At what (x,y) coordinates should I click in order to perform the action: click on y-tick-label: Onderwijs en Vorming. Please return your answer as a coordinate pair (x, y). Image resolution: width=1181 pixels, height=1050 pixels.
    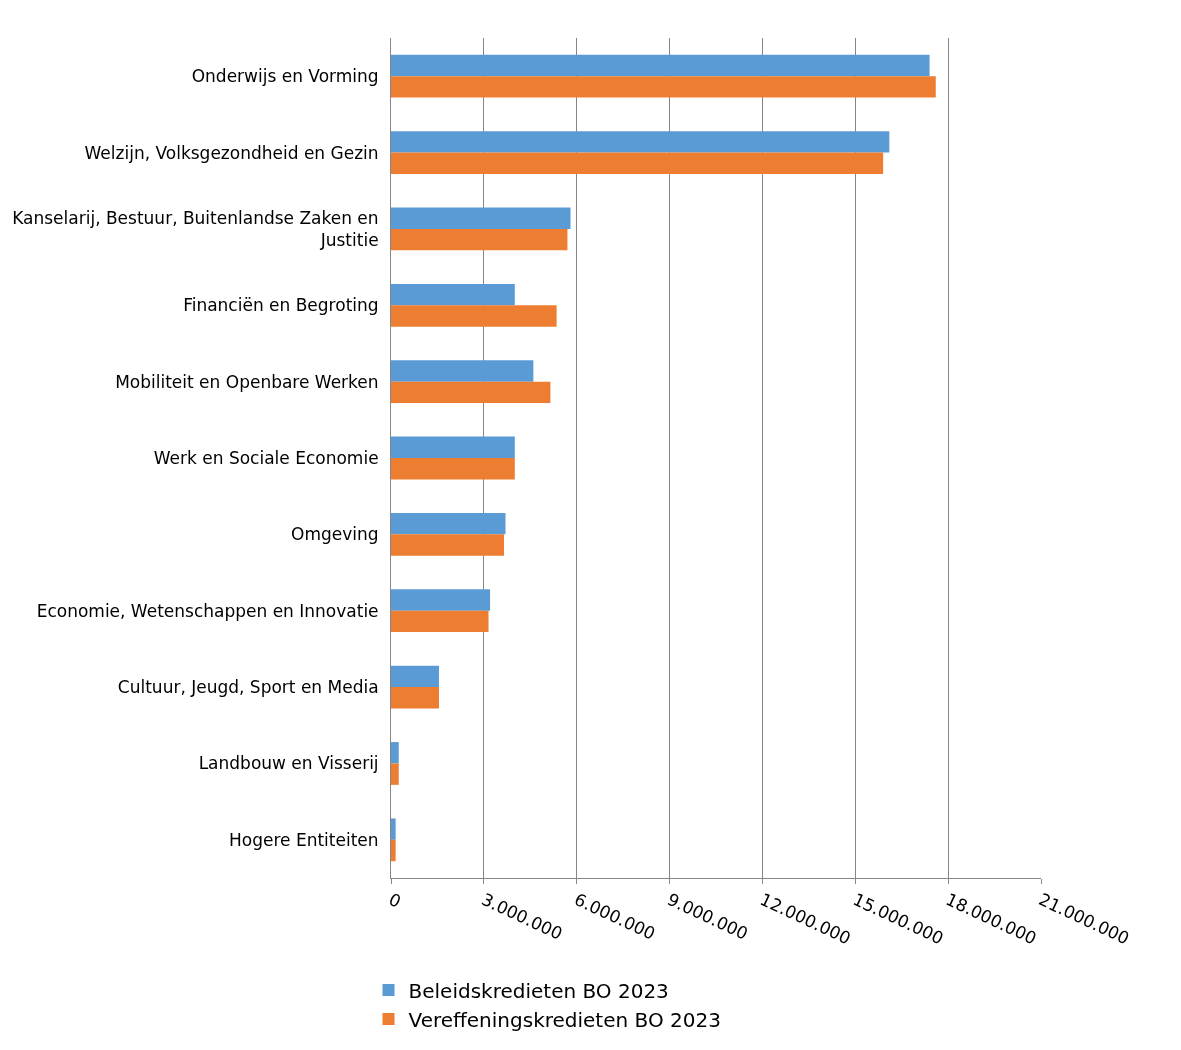
    Looking at the image, I should click on (285, 76).